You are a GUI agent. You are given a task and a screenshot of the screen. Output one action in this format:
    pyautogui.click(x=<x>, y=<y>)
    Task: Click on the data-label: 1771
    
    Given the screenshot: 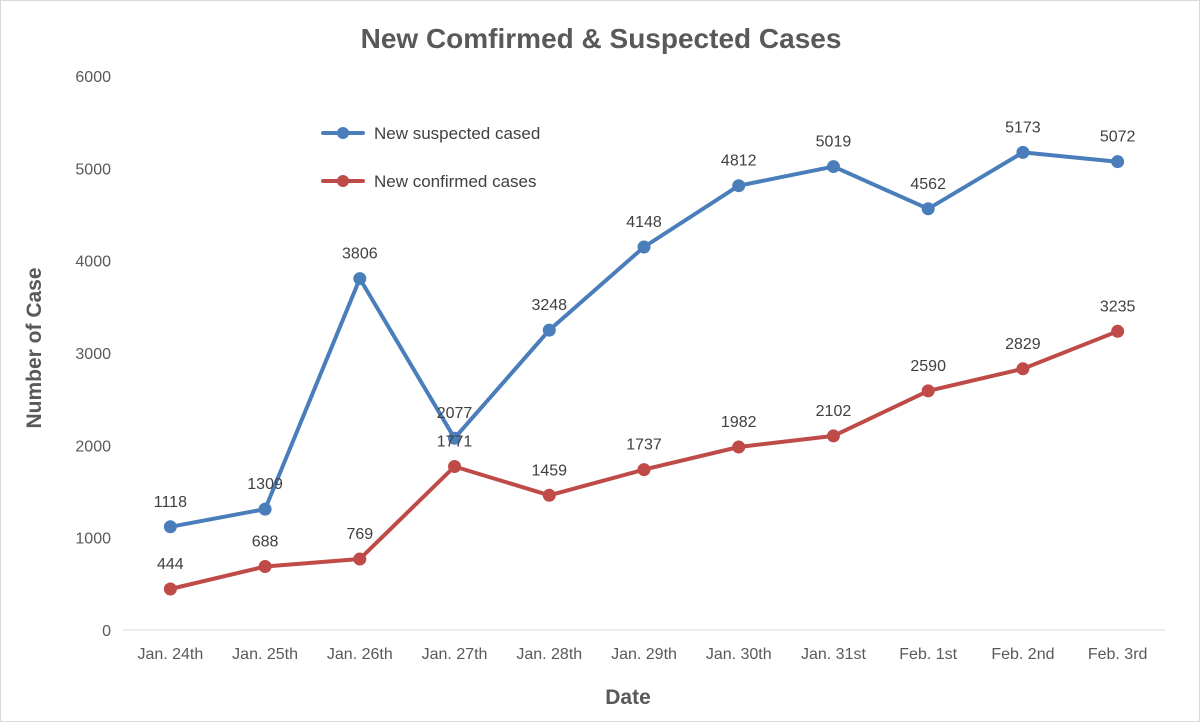 What is the action you would take?
    pyautogui.click(x=455, y=441)
    